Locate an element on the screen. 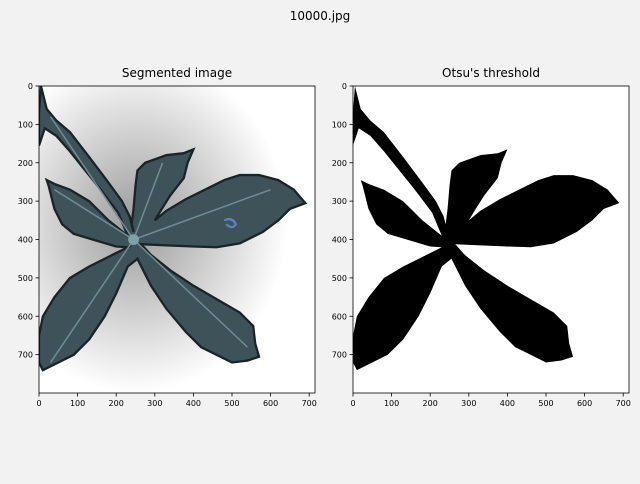 The height and width of the screenshot is (484, 640). panel-title: Otsu's threshold is located at coordinates (491, 73).